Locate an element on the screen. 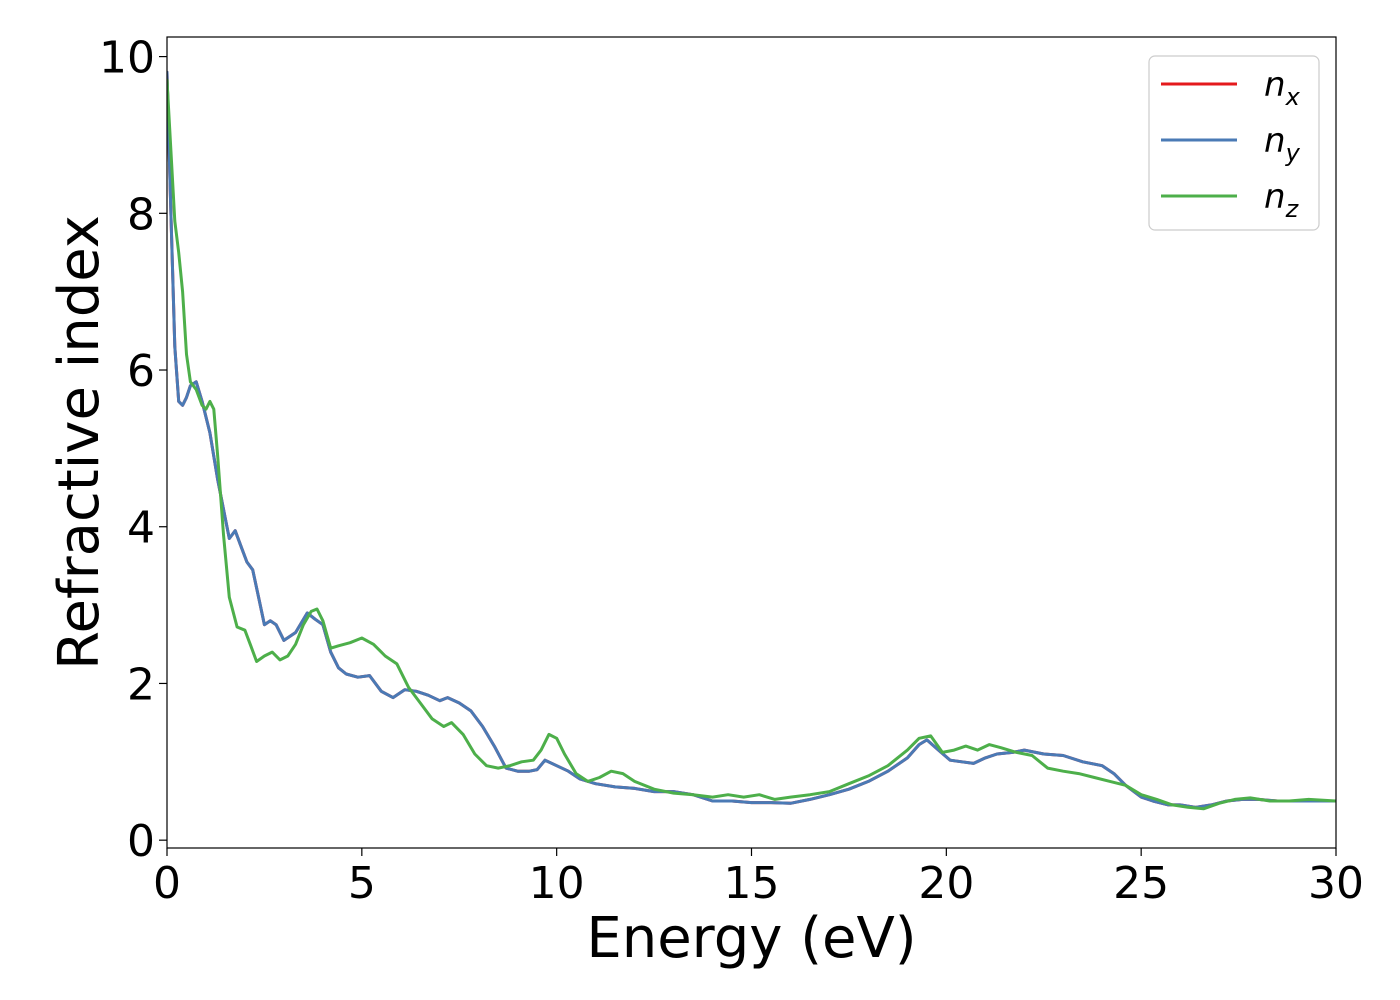  y-tick-label: 4 is located at coordinates (141, 528).